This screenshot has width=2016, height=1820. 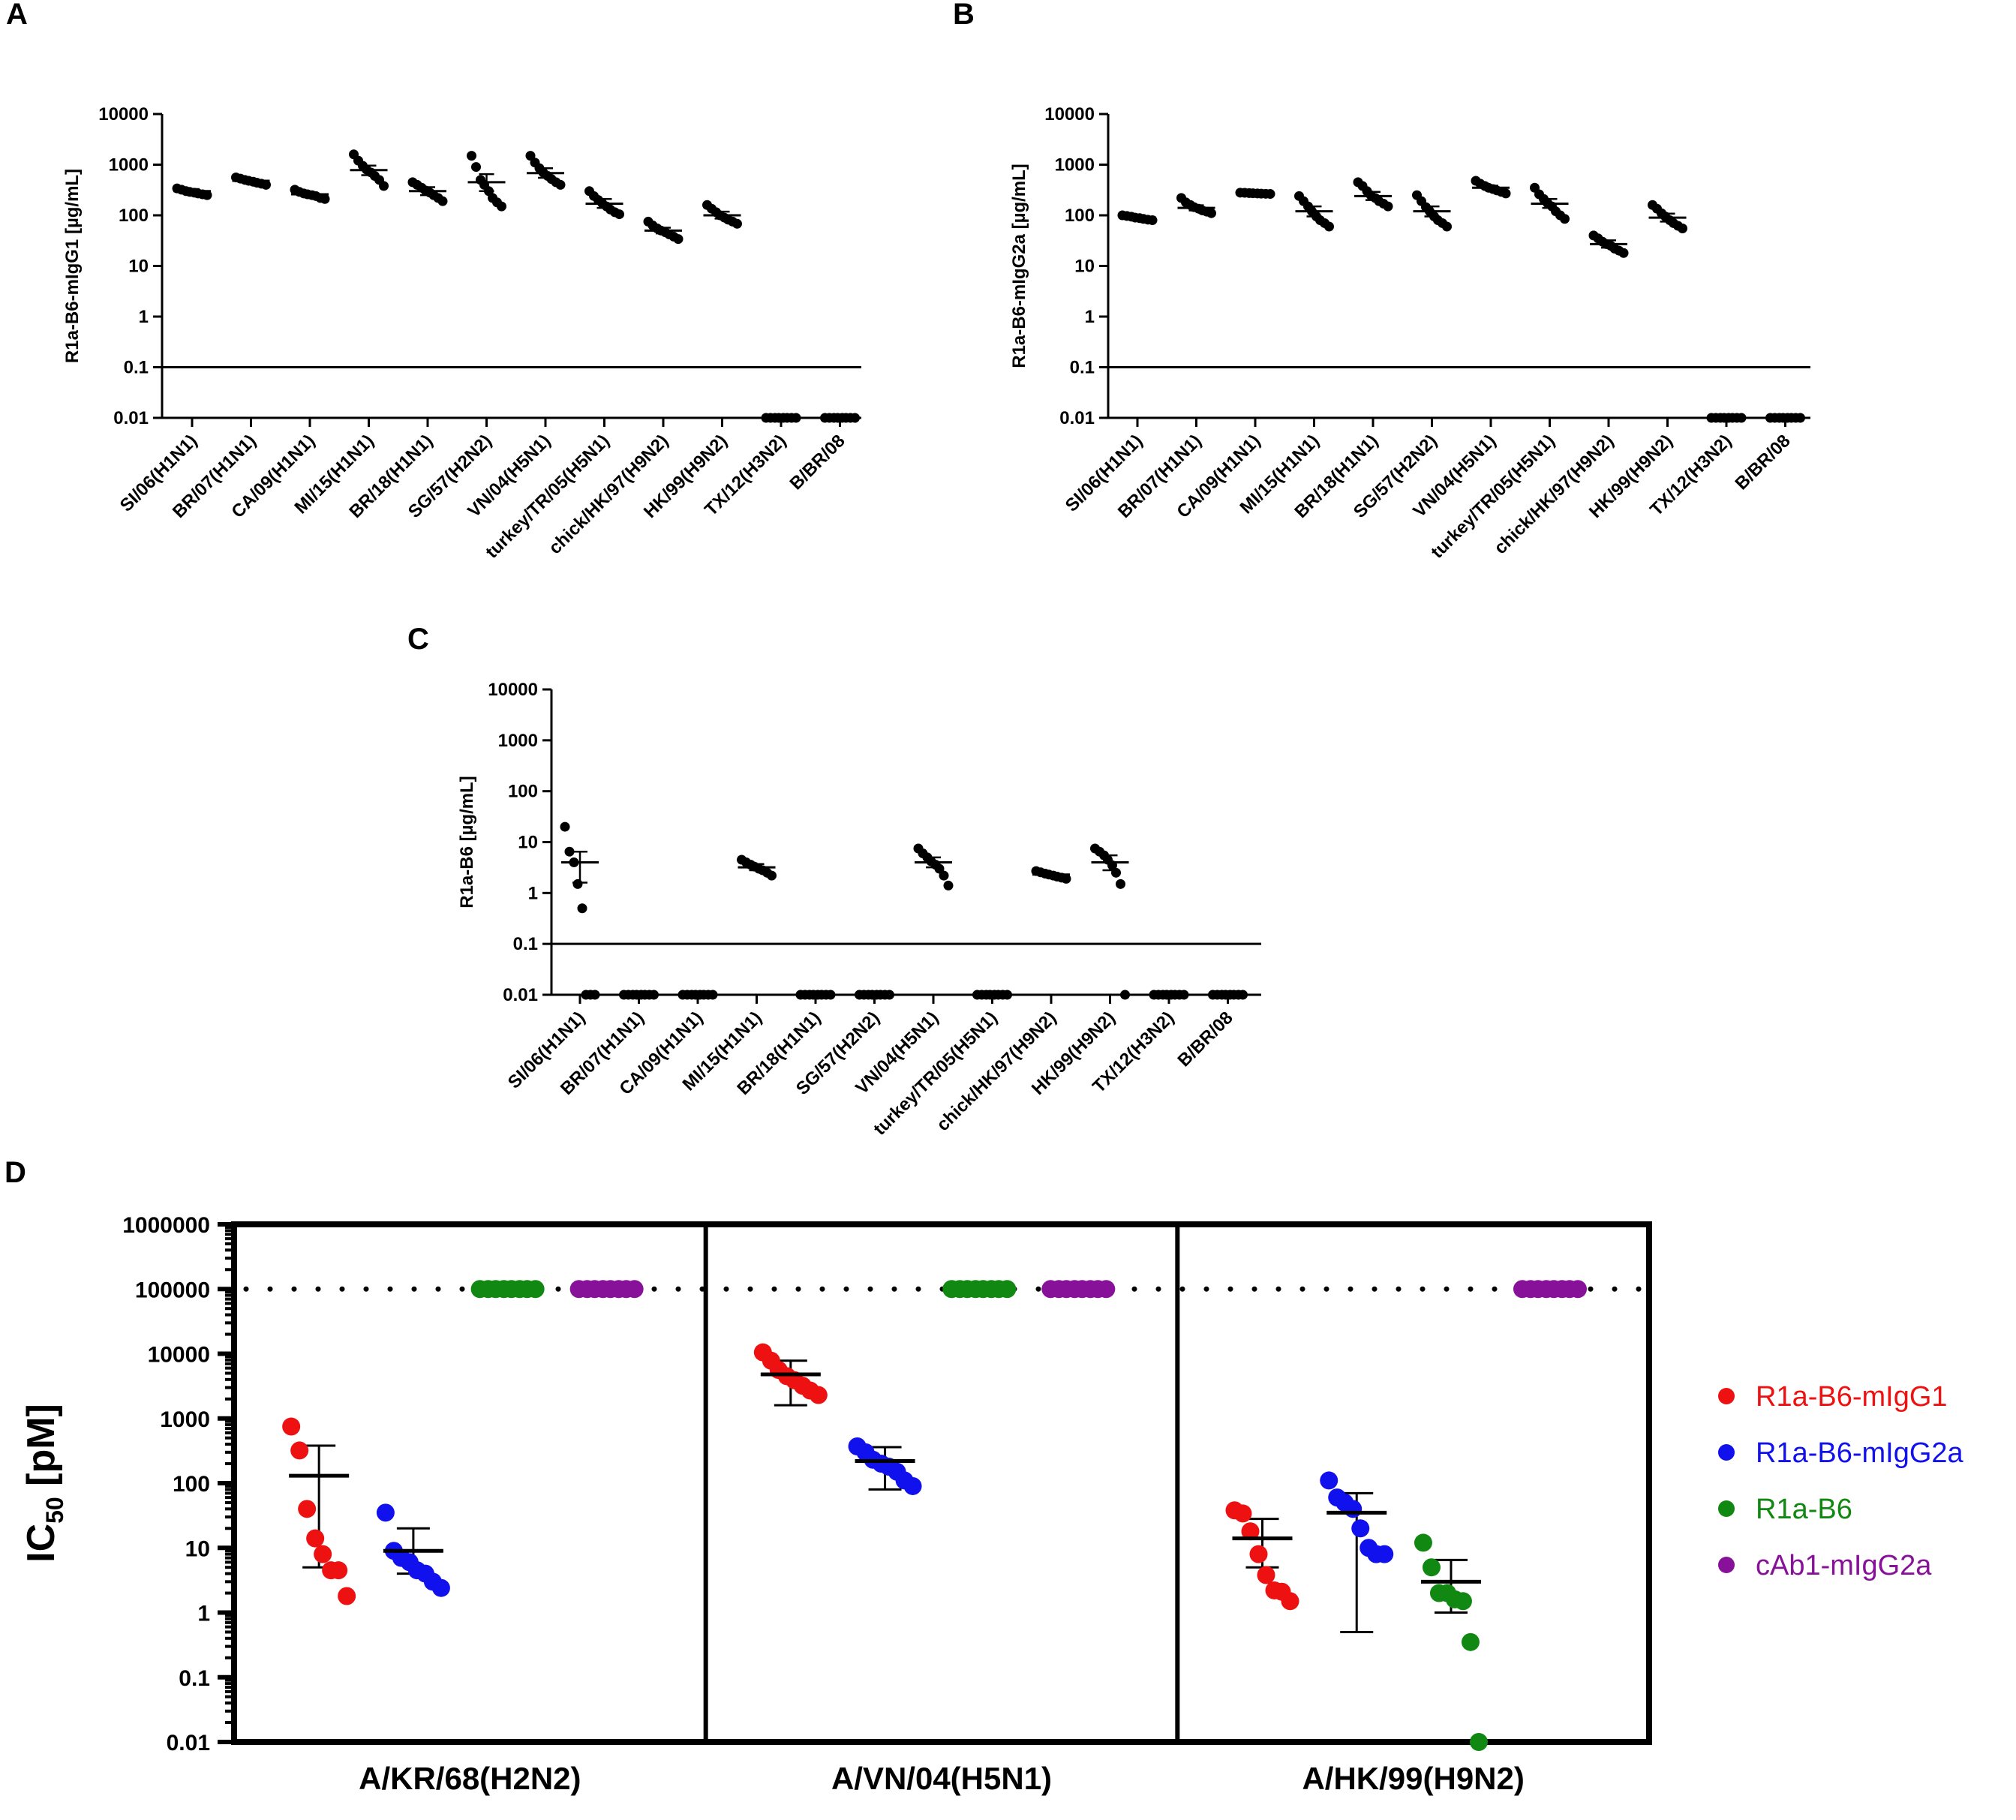 I want to click on legend-label: R1a-B6, so click(x=1804, y=1509).